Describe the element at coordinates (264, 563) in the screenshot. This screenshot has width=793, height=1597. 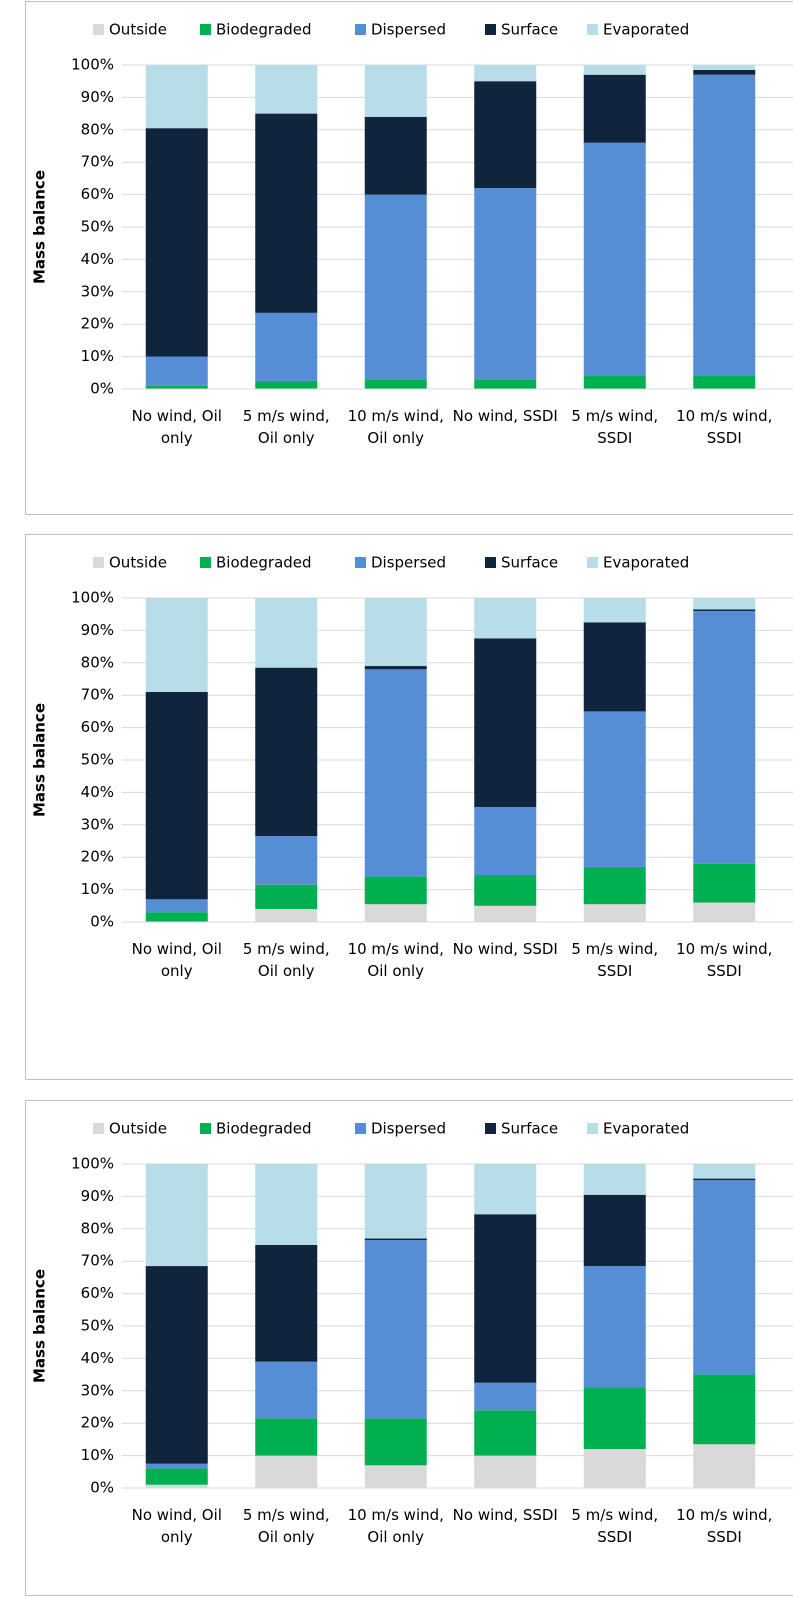
I see `legend-label: Biodegraded` at that location.